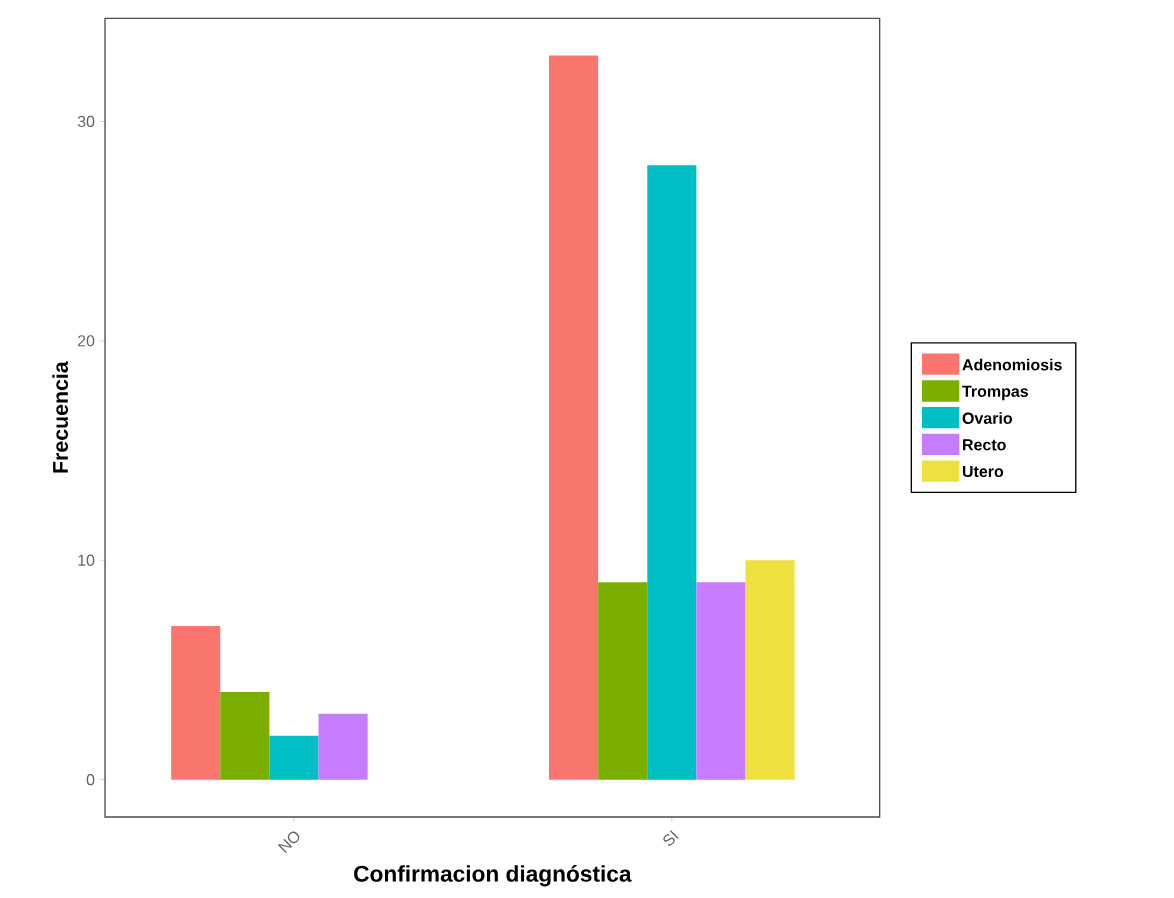  I want to click on x-tick-label: NO, so click(289, 842).